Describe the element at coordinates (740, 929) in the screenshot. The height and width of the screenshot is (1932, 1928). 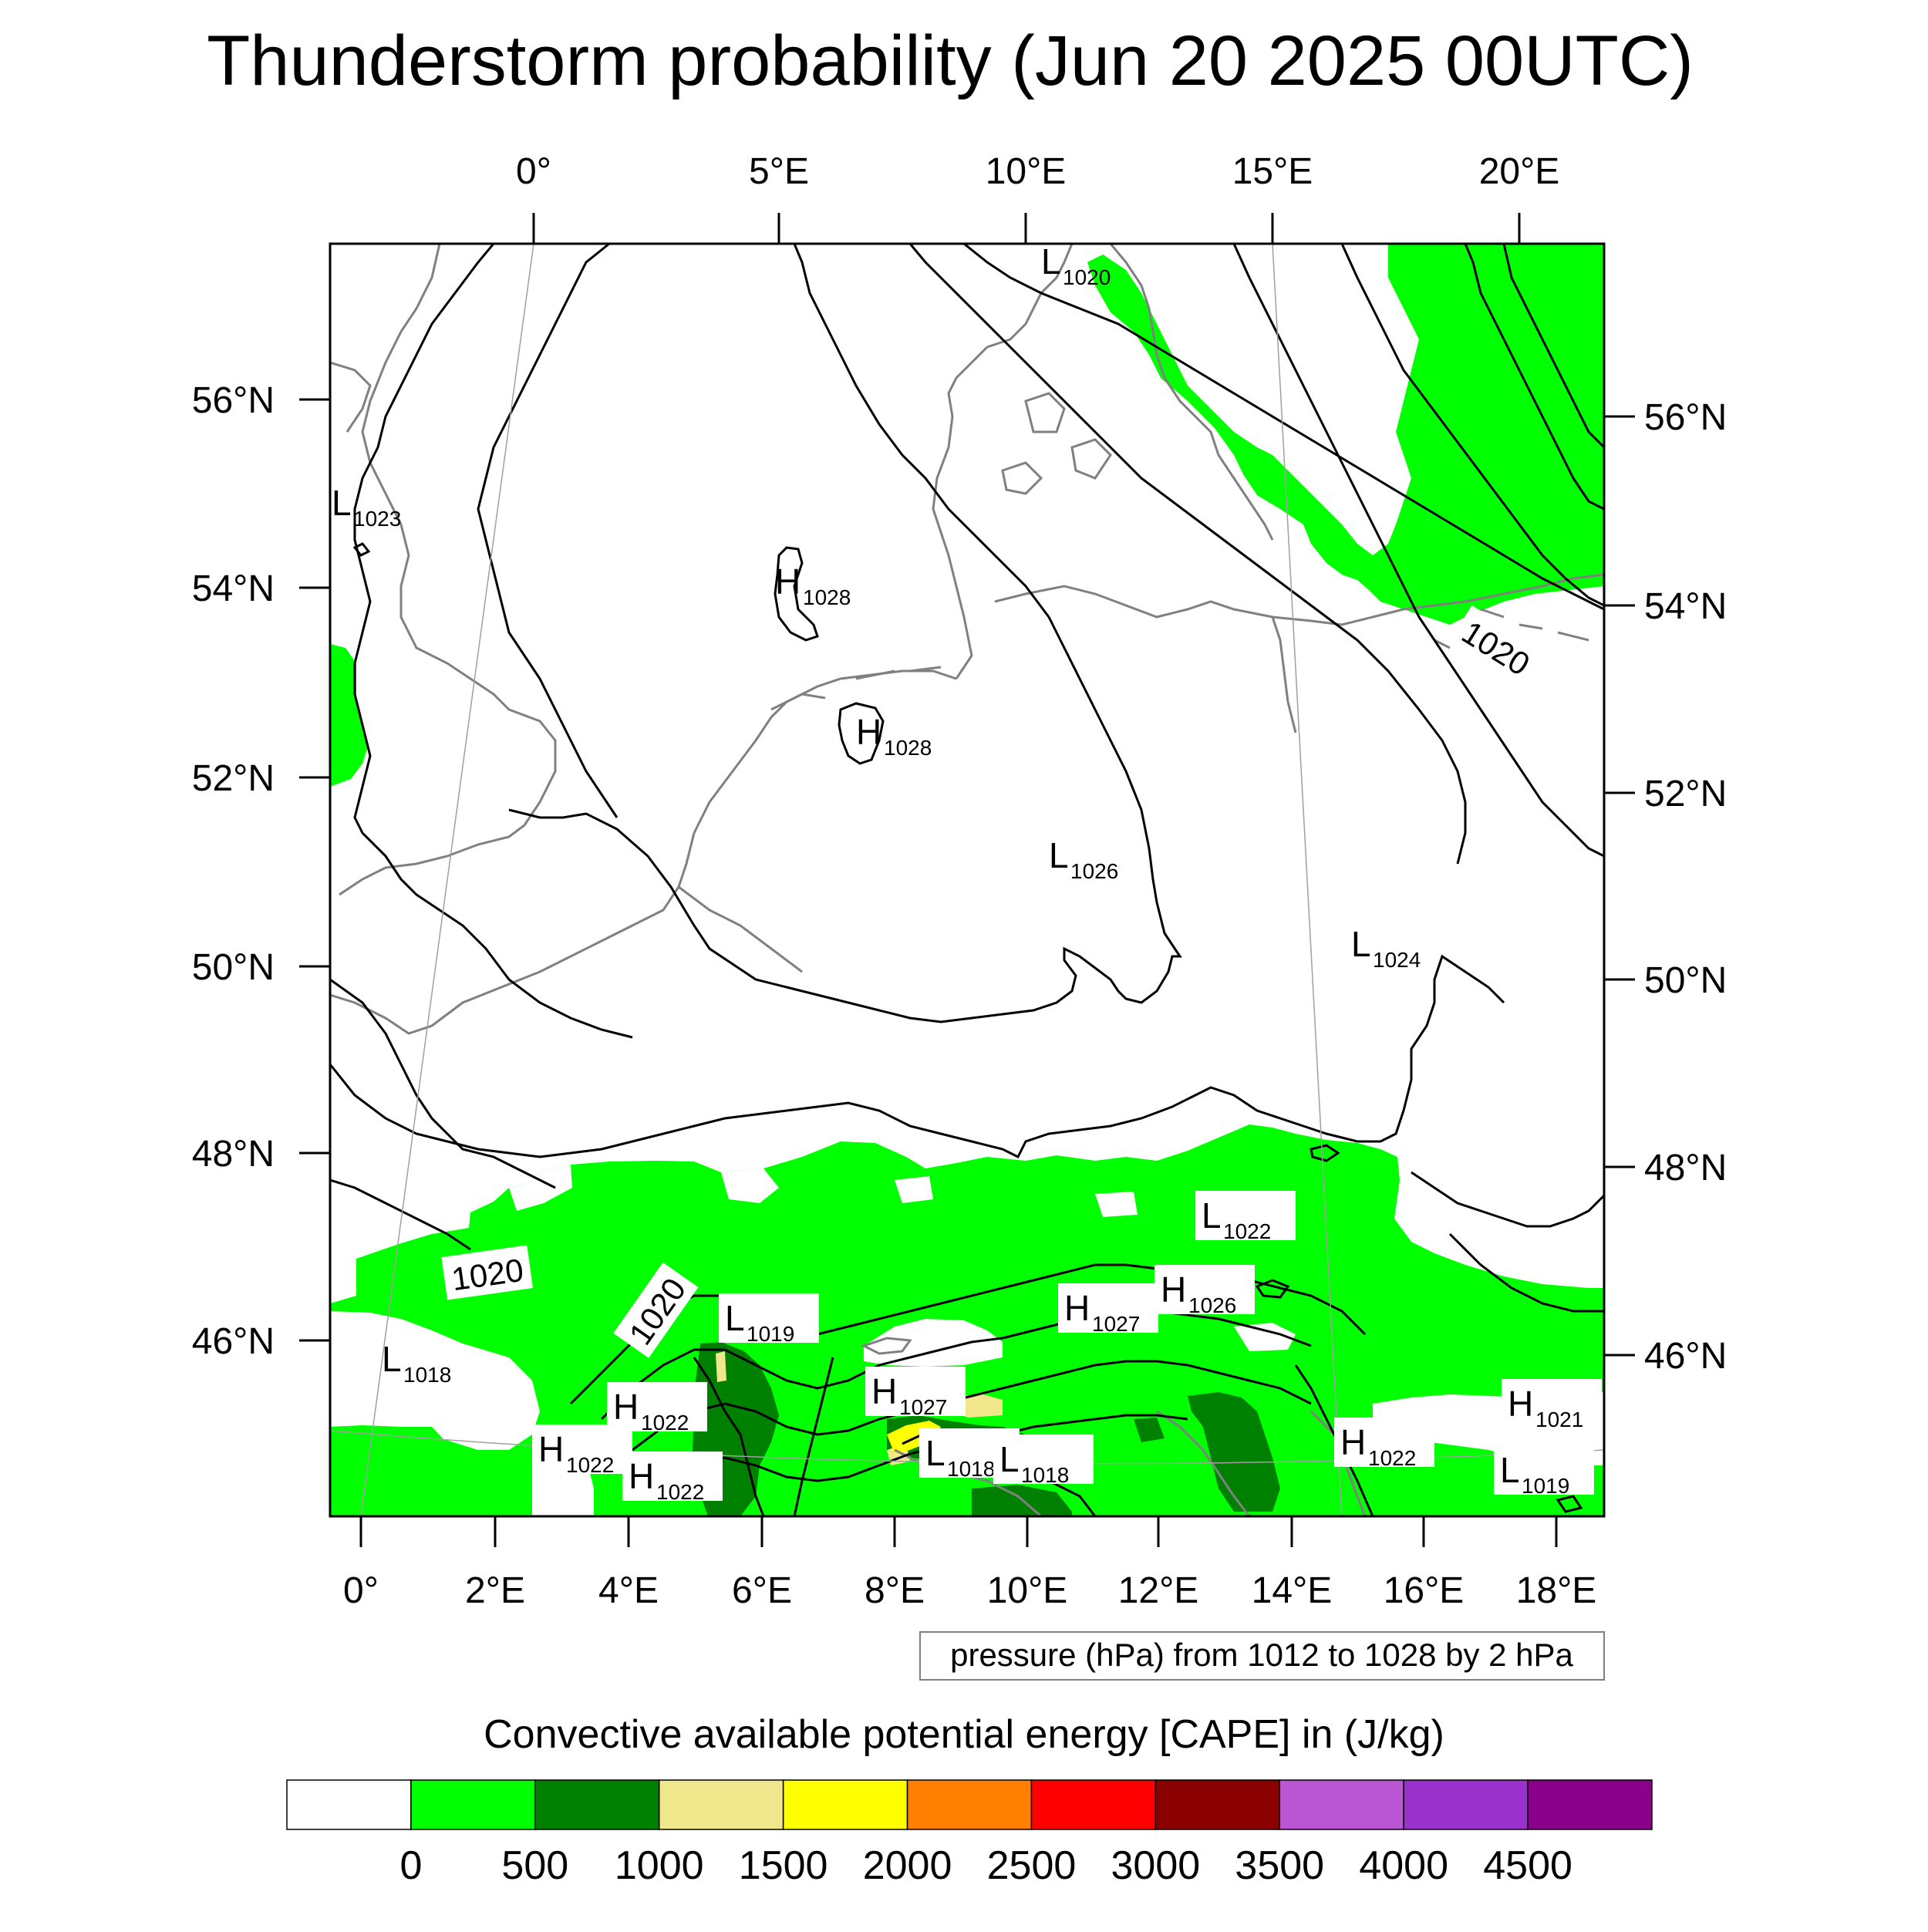
I see `border-france-germany` at that location.